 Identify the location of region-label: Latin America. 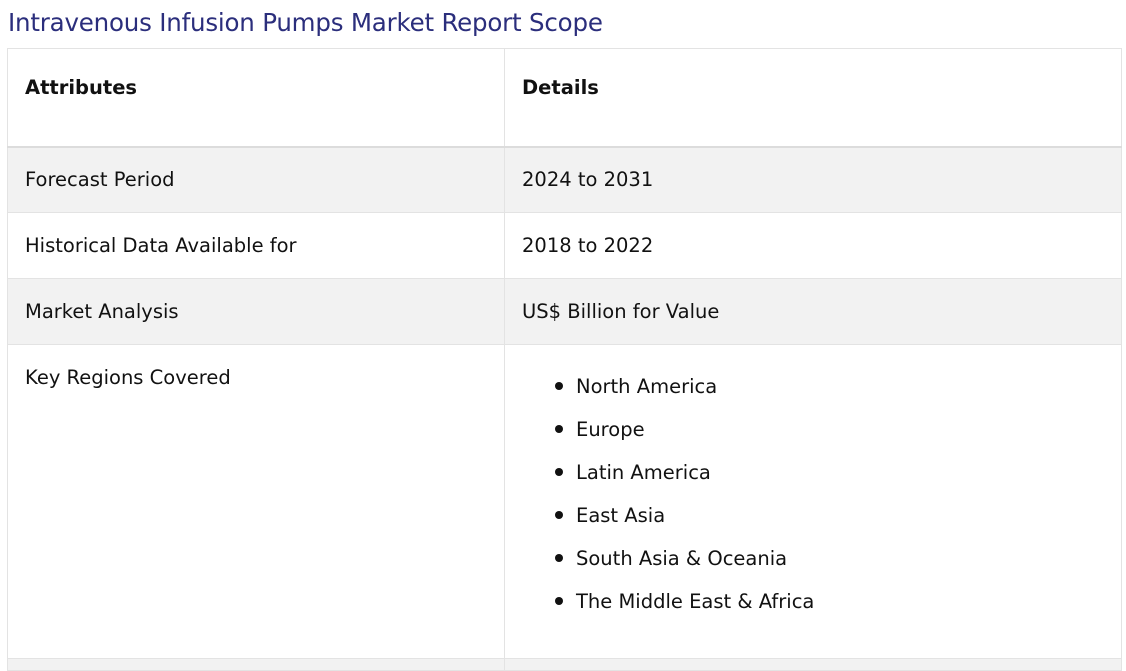
(643, 472).